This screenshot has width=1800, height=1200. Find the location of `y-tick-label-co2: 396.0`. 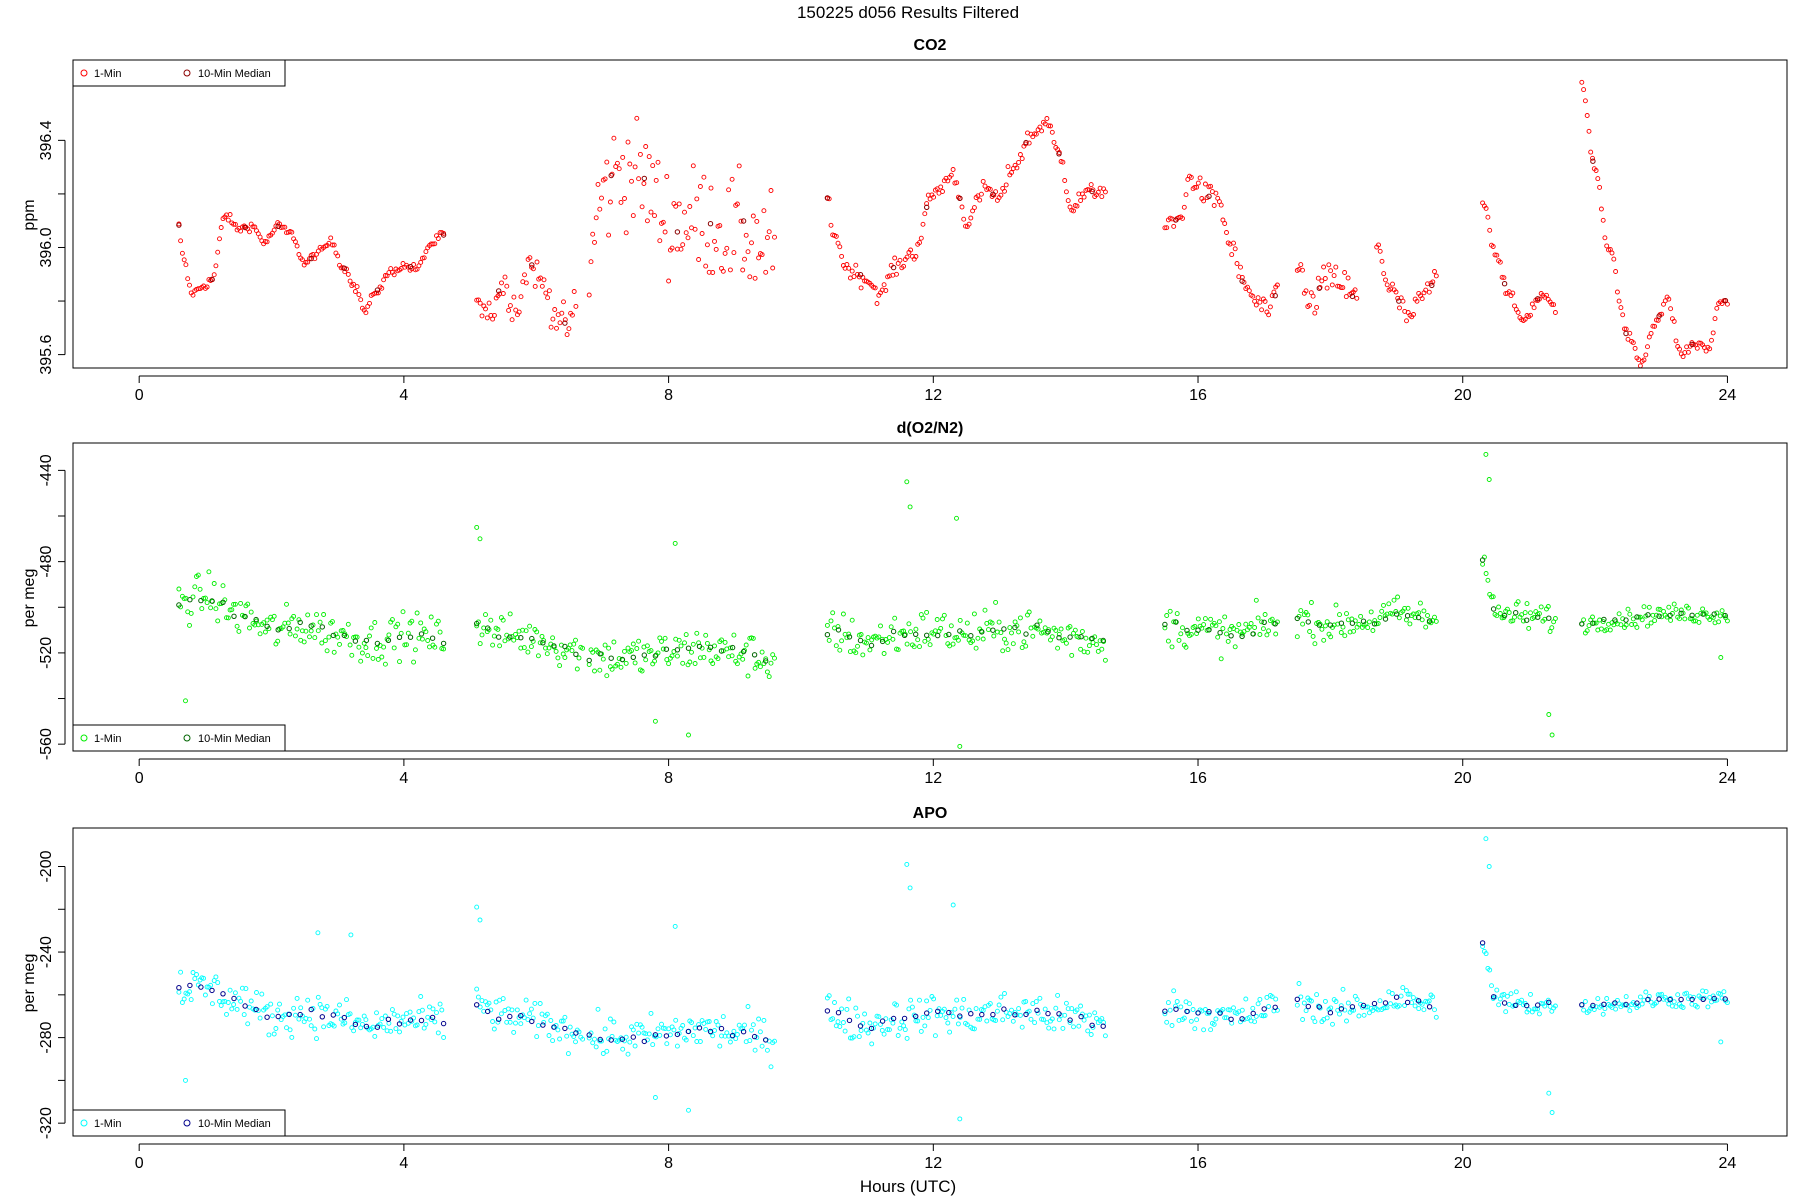

y-tick-label-co2: 396.0 is located at coordinates (46, 247).